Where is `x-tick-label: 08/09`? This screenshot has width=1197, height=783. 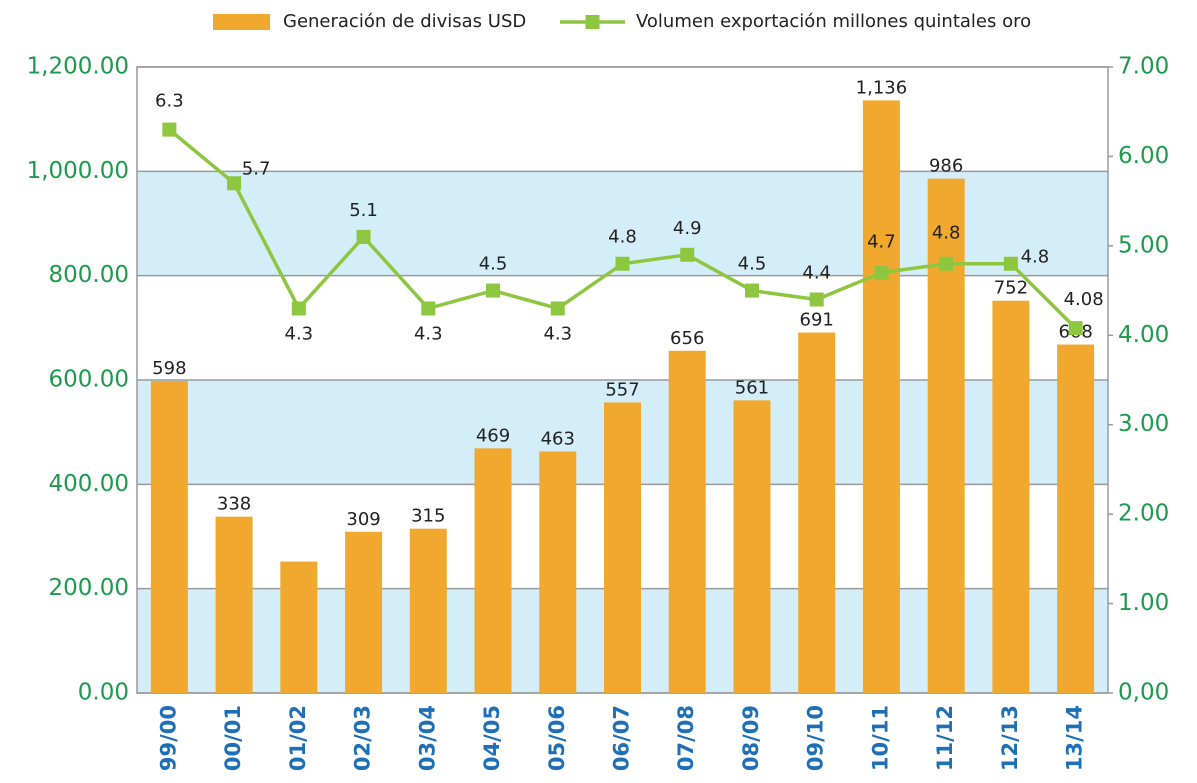
x-tick-label: 08/09 is located at coordinates (751, 738).